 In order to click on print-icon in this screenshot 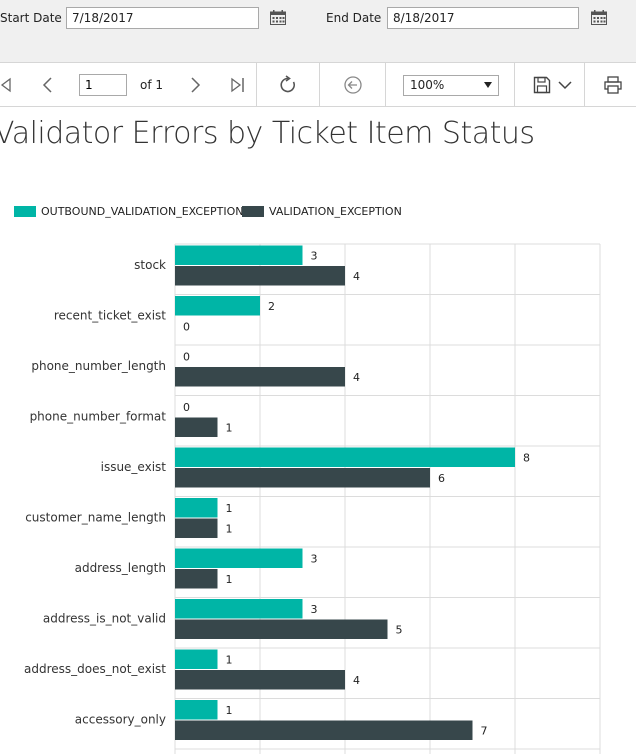, I will do `click(613, 85)`.